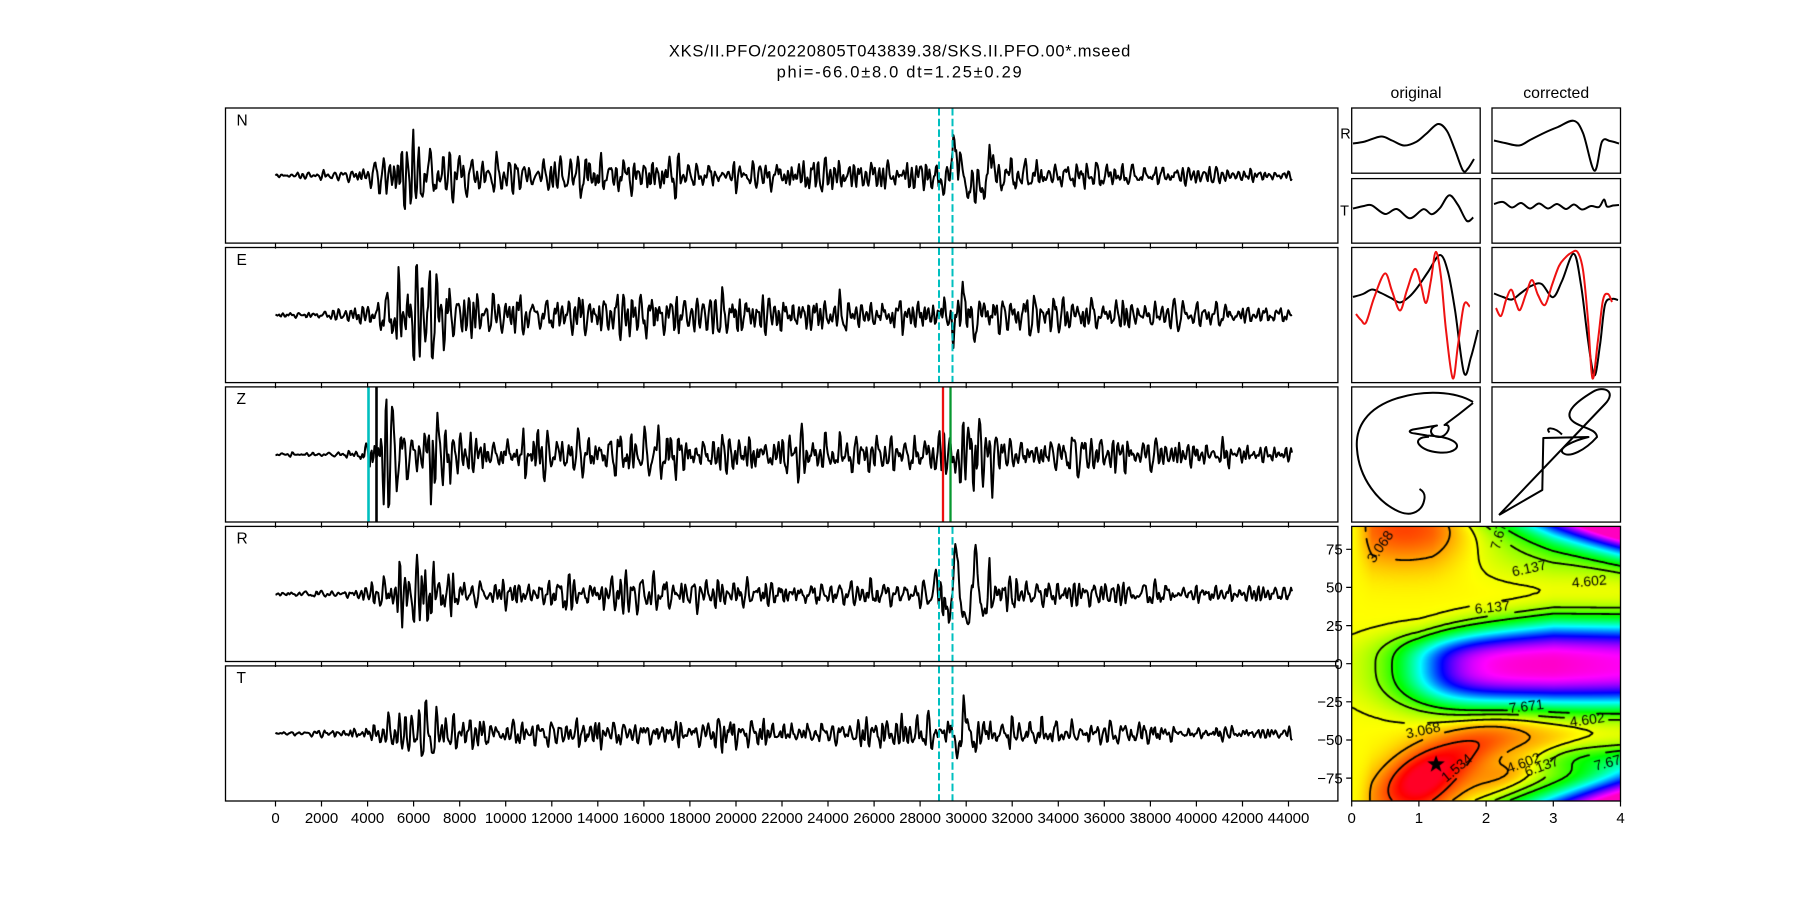 This screenshot has width=1800, height=900. I want to click on svg-text: −25, so click(1329, 702).